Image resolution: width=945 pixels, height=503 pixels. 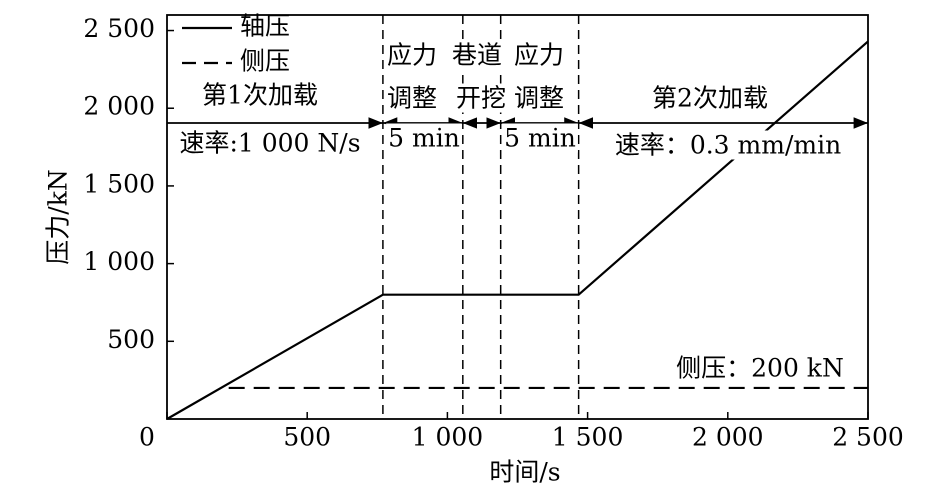 What do you see at coordinates (131, 339) in the screenshot?
I see `y-tick-label: 500` at bounding box center [131, 339].